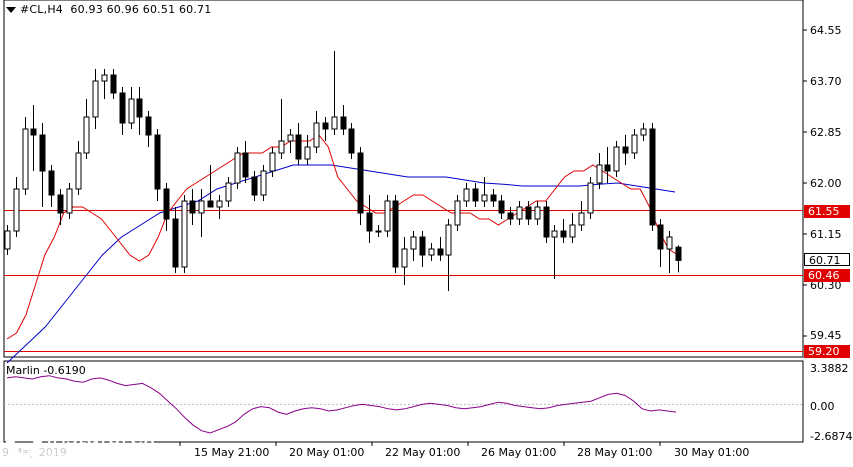  What do you see at coordinates (826, 183) in the screenshot?
I see `price-tick: 62.00` at bounding box center [826, 183].